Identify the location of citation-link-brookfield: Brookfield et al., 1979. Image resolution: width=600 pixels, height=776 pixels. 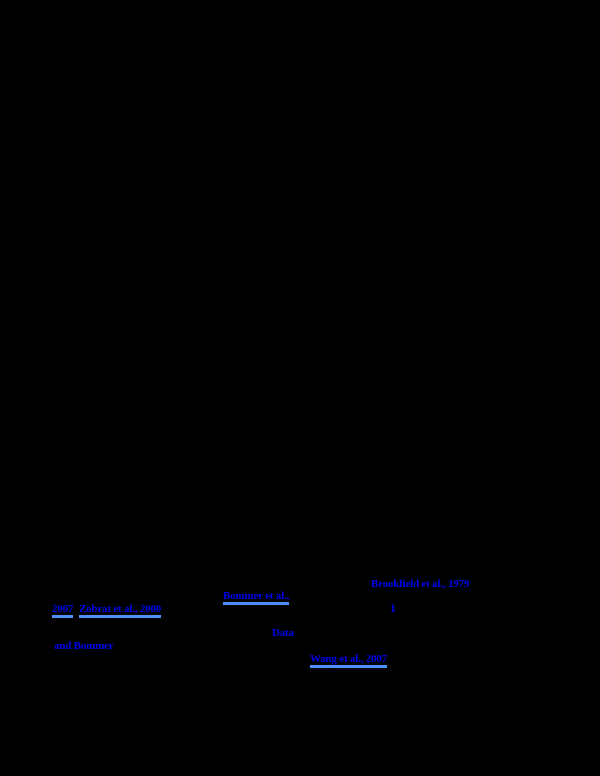
(420, 584).